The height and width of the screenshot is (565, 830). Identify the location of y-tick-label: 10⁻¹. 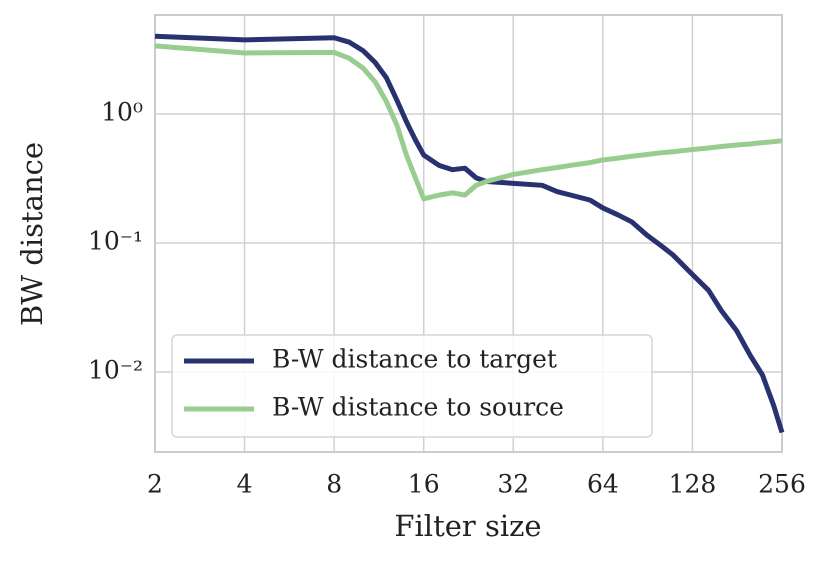
(115, 241).